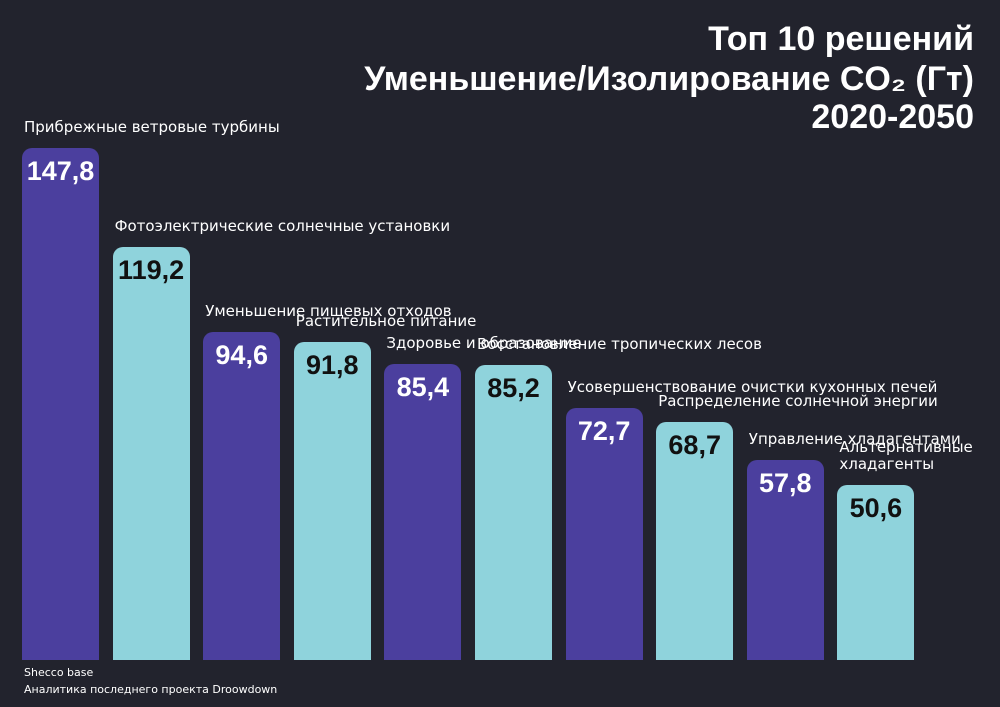 The image size is (1000, 707). Describe the element at coordinates (152, 127) in the screenshot. I see `category-label: Прибрежные ветровые турбины` at that location.